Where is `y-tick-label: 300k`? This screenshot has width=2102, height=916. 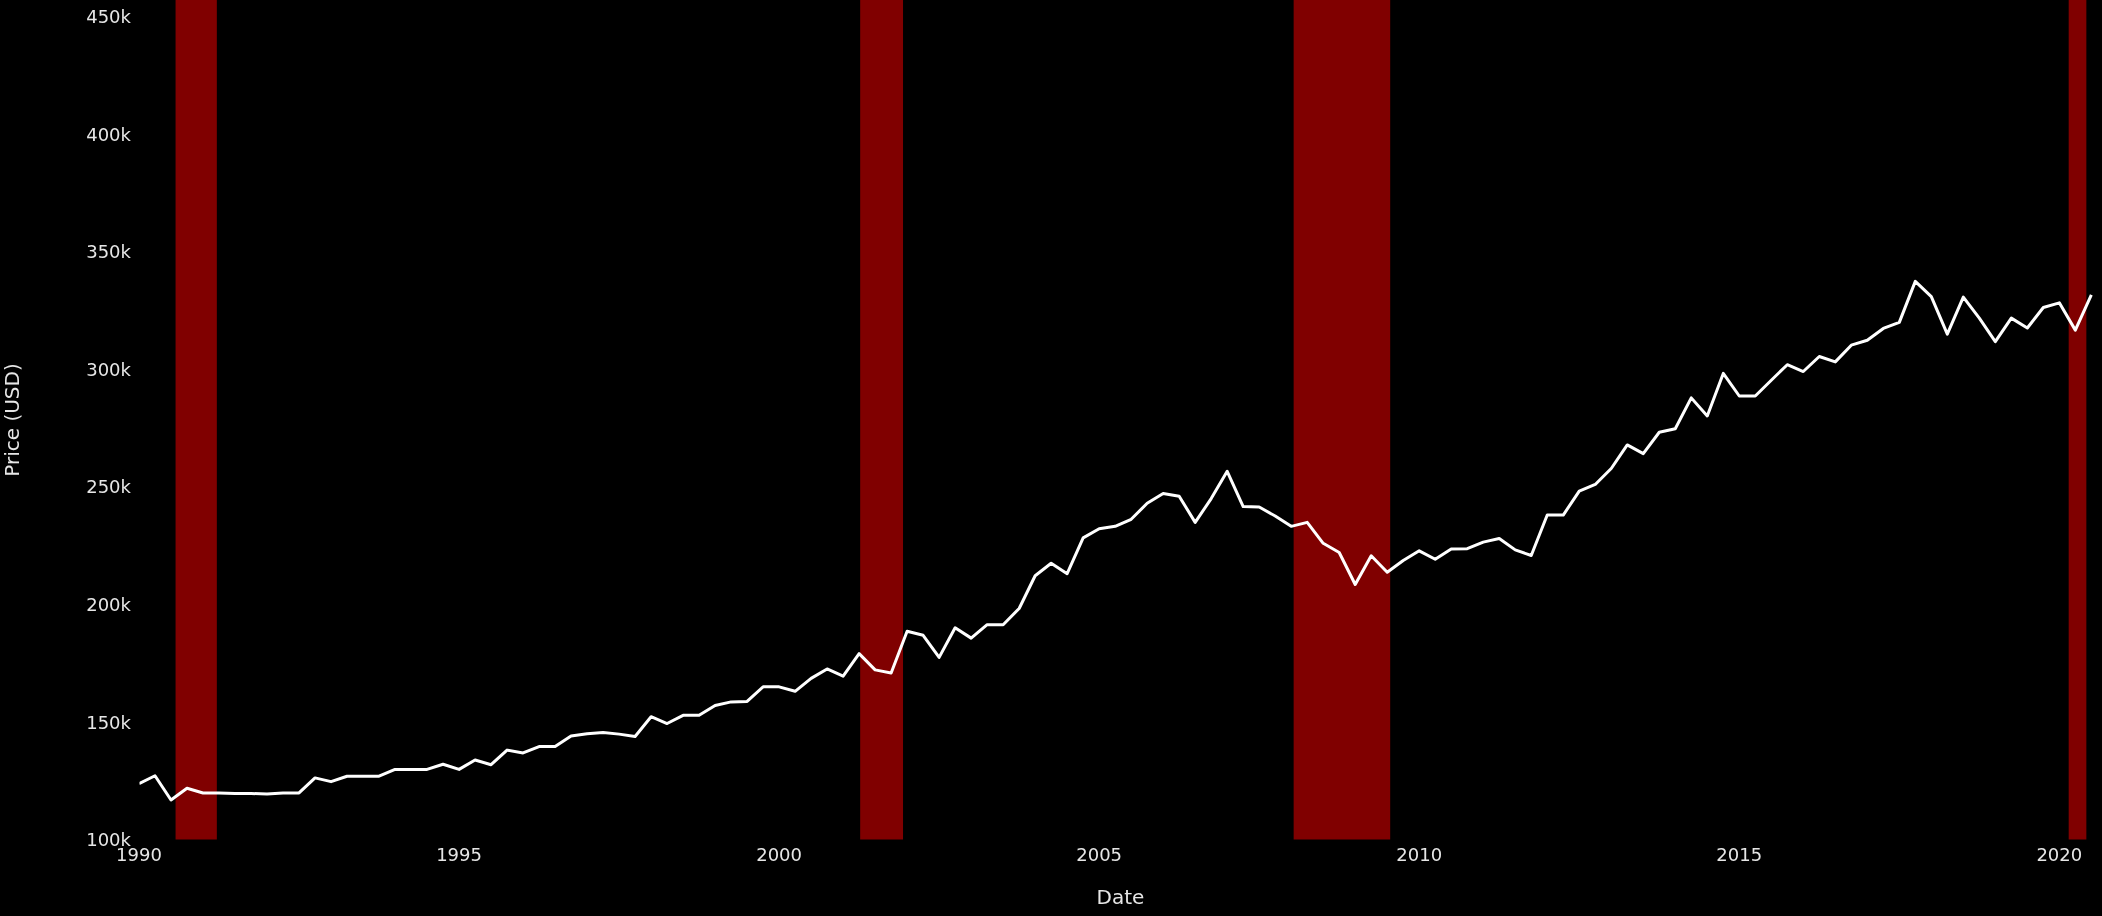 y-tick-label: 300k is located at coordinates (109, 369).